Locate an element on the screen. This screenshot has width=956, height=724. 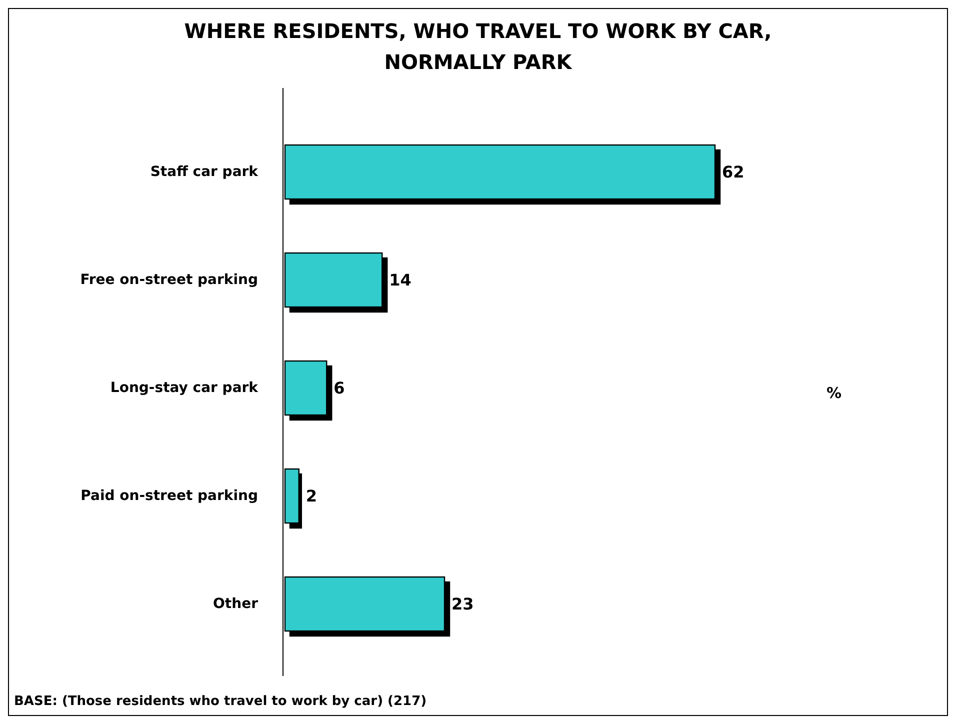
data-label: 2 is located at coordinates (312, 496).